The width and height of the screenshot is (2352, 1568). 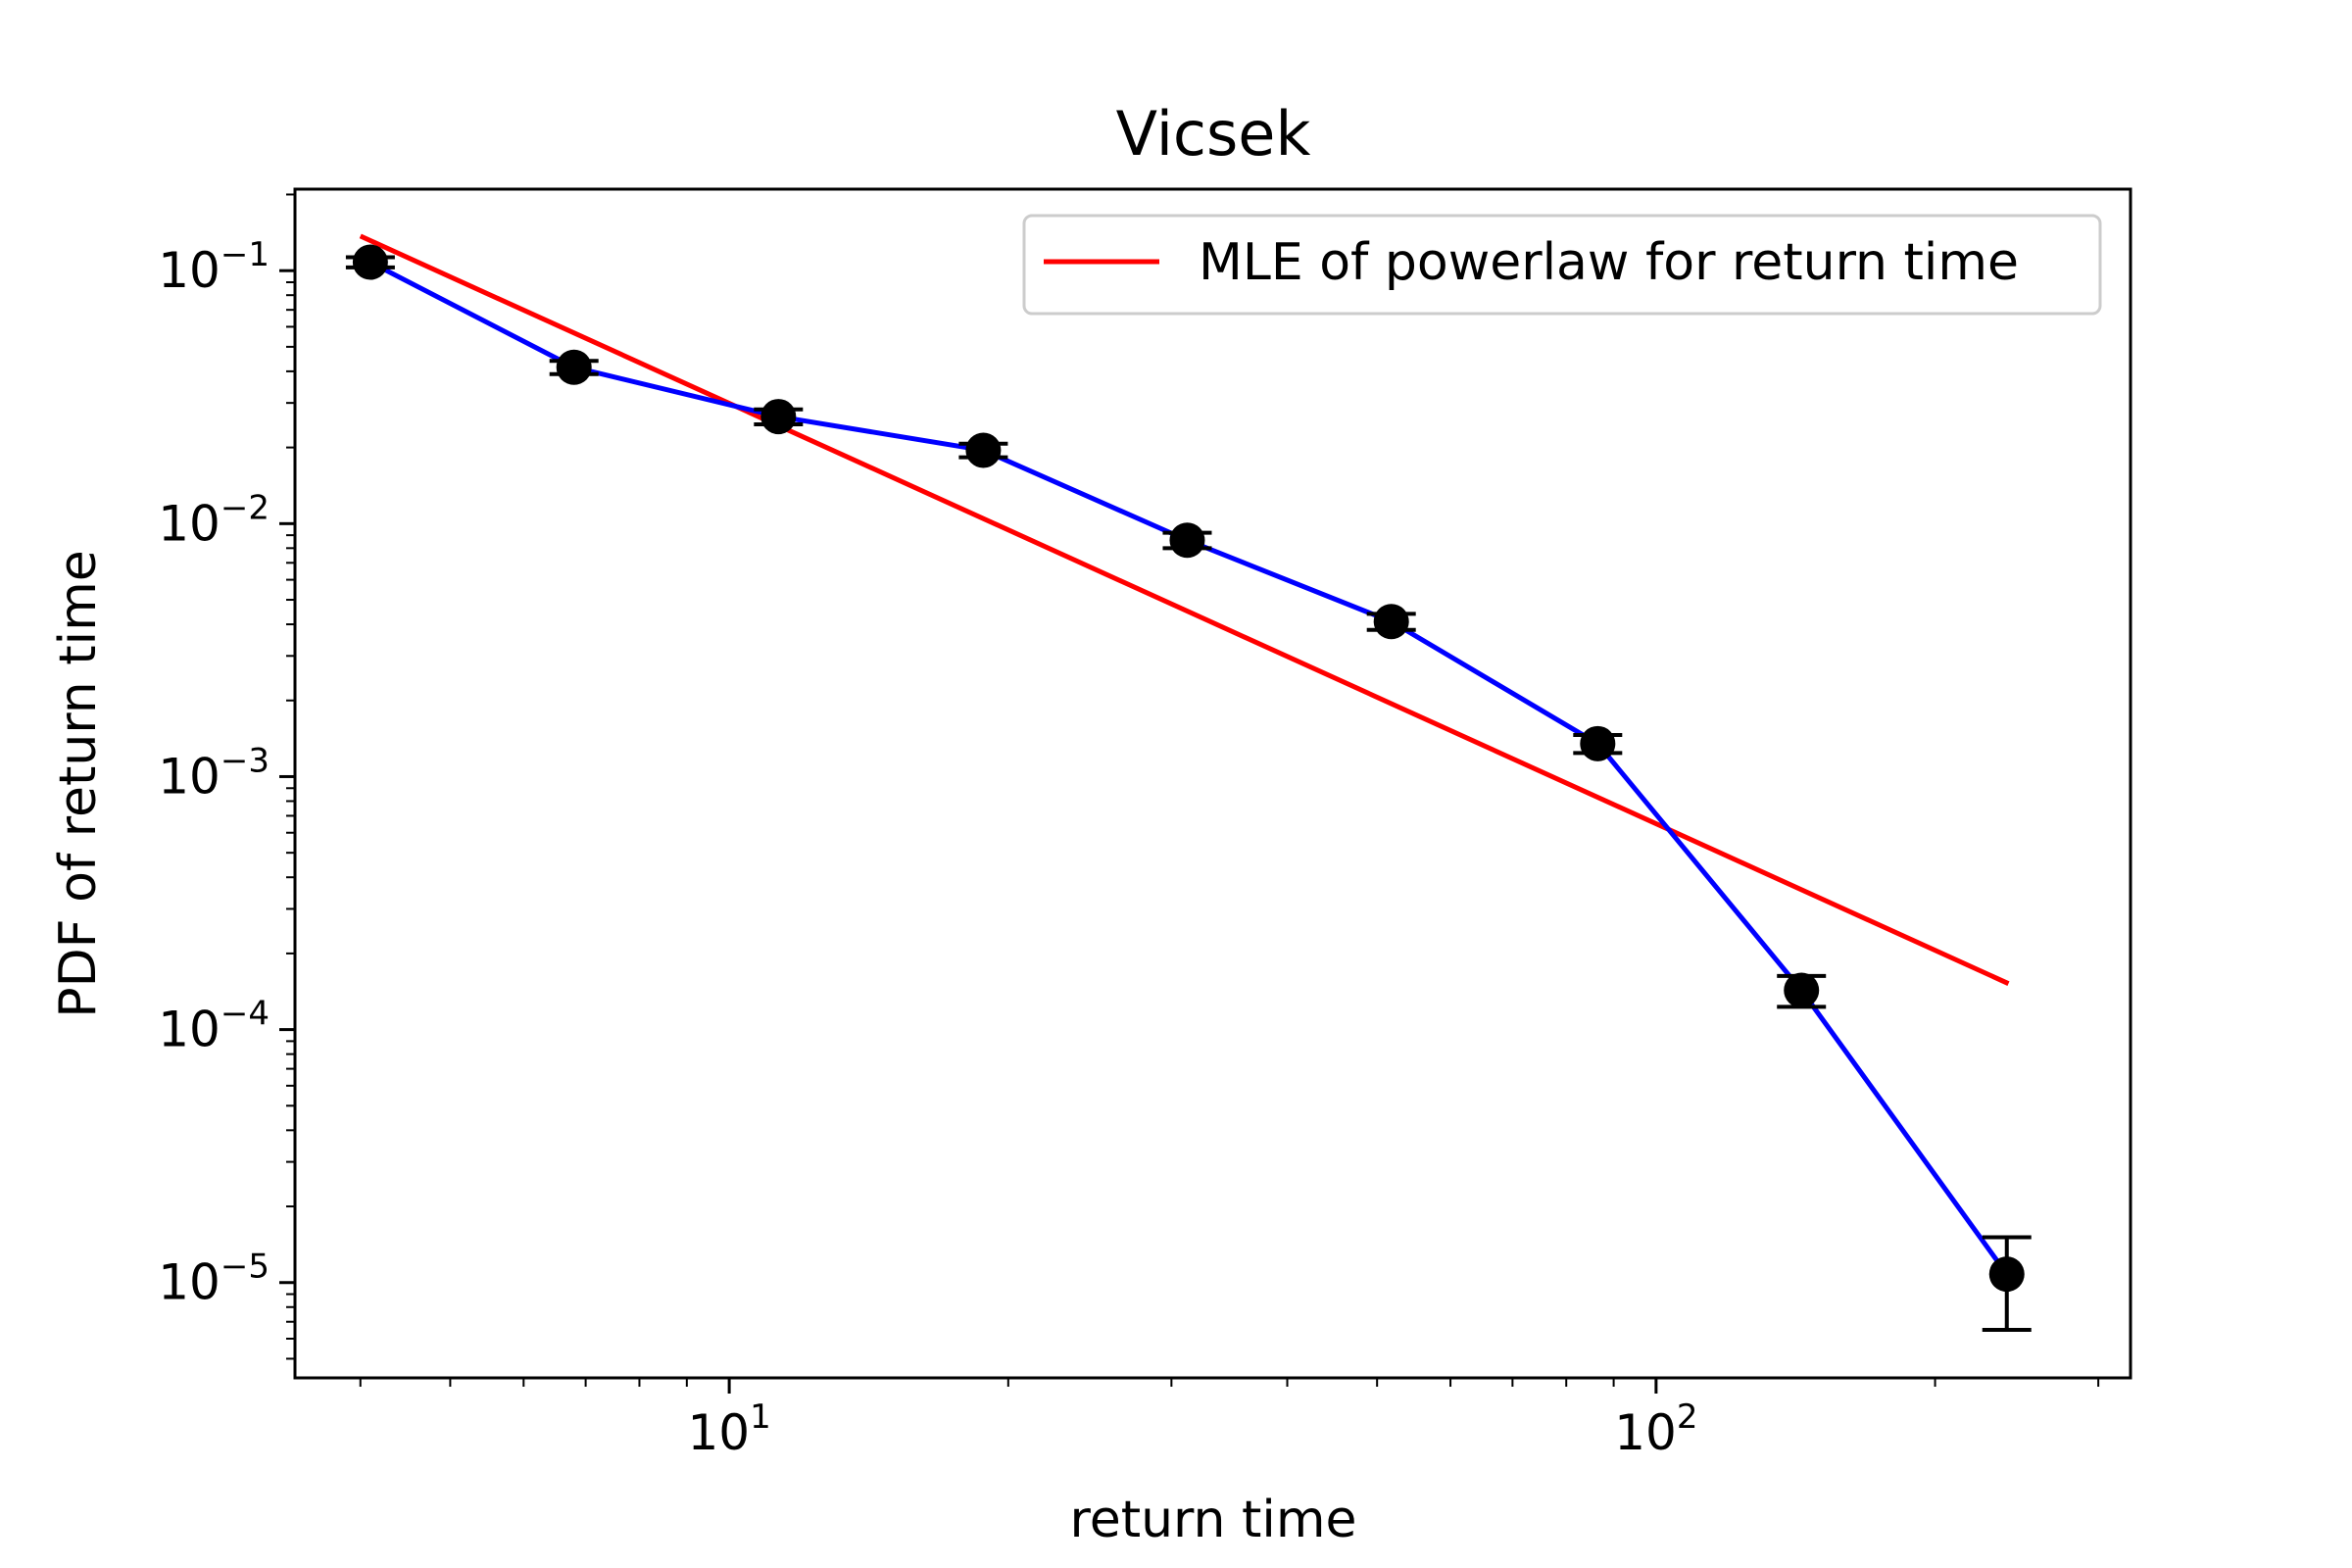 What do you see at coordinates (78, 784) in the screenshot?
I see `y-axis-label: PDF of return time` at bounding box center [78, 784].